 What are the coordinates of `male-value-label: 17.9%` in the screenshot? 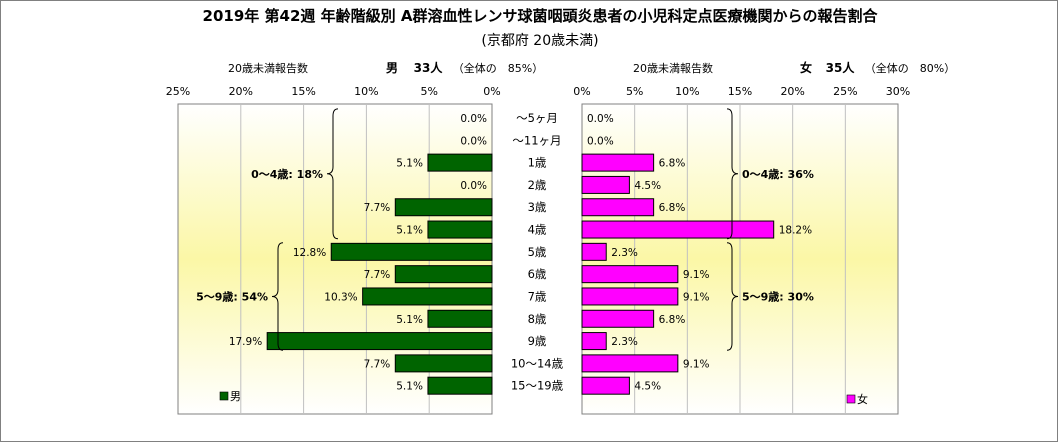 It's located at (245, 342).